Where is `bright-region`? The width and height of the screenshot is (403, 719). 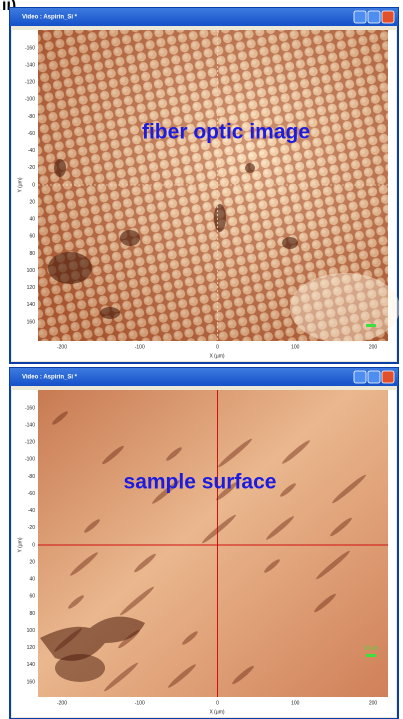 bright-region is located at coordinates (345, 308).